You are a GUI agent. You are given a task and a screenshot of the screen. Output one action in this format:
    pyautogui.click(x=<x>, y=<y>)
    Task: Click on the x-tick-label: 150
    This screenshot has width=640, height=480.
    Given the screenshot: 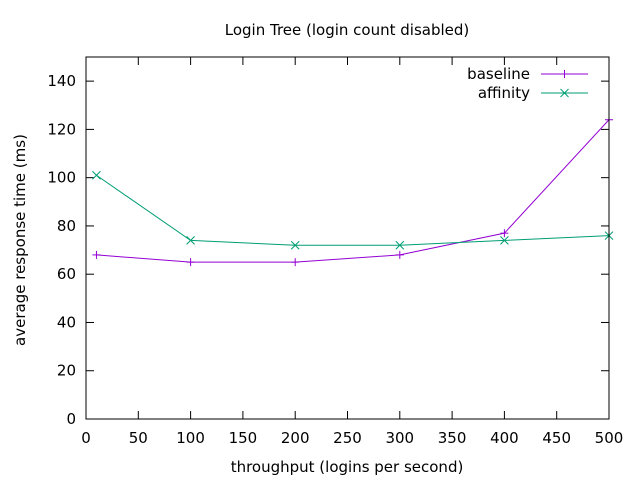 What is the action you would take?
    pyautogui.click(x=243, y=438)
    